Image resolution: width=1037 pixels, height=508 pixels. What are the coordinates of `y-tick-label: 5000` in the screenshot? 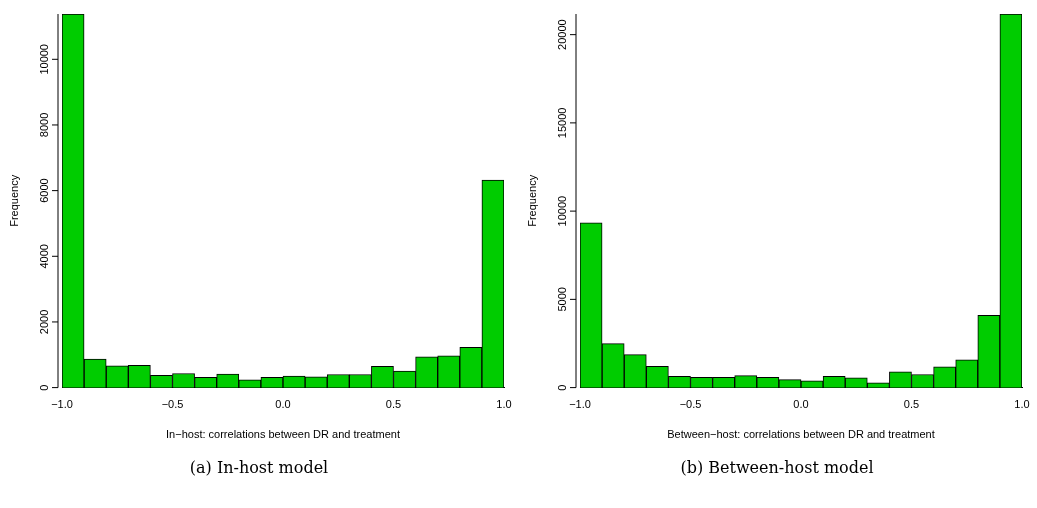 It's located at (561, 299).